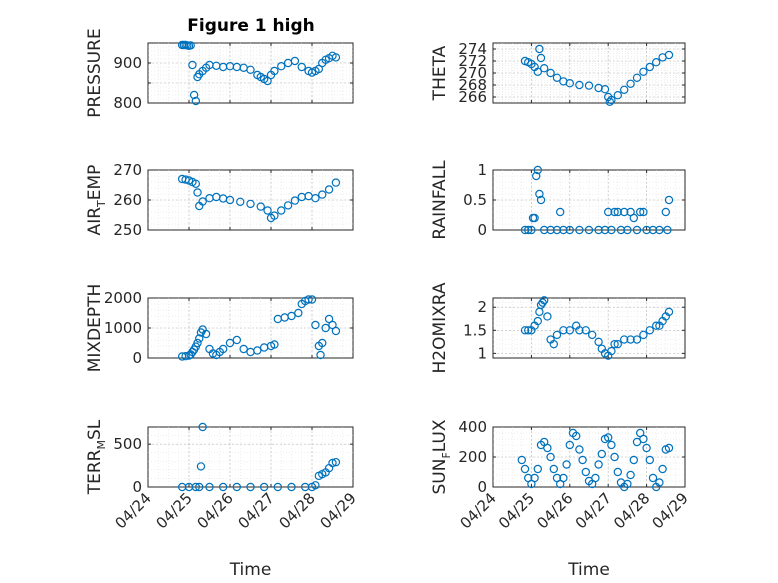  I want to click on y-axis-label-main: PRESSURE, so click(95, 72).